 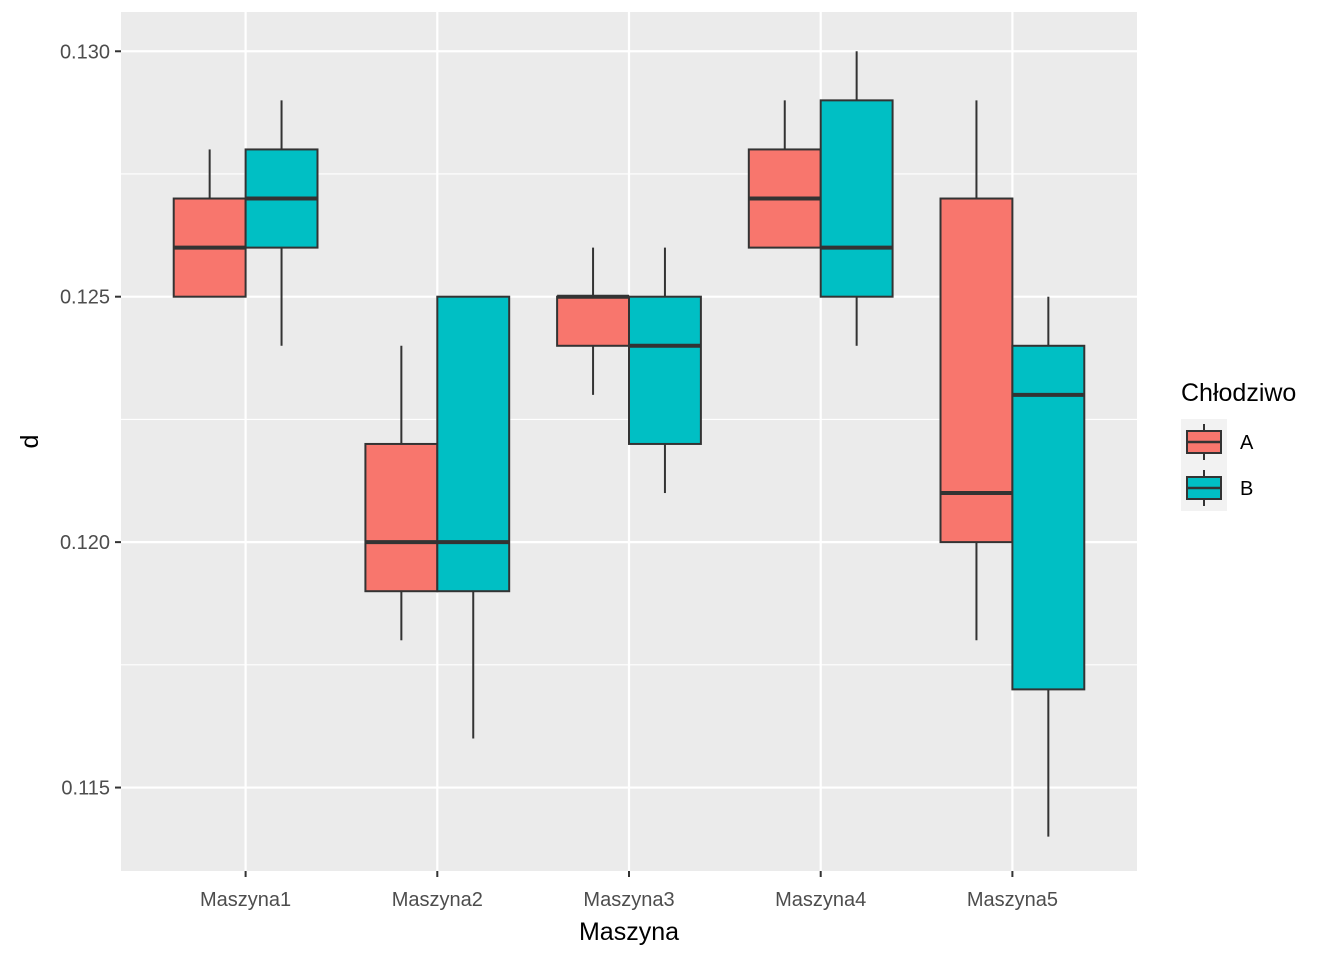 What do you see at coordinates (85, 543) in the screenshot?
I see `y-tick-label: 0.120` at bounding box center [85, 543].